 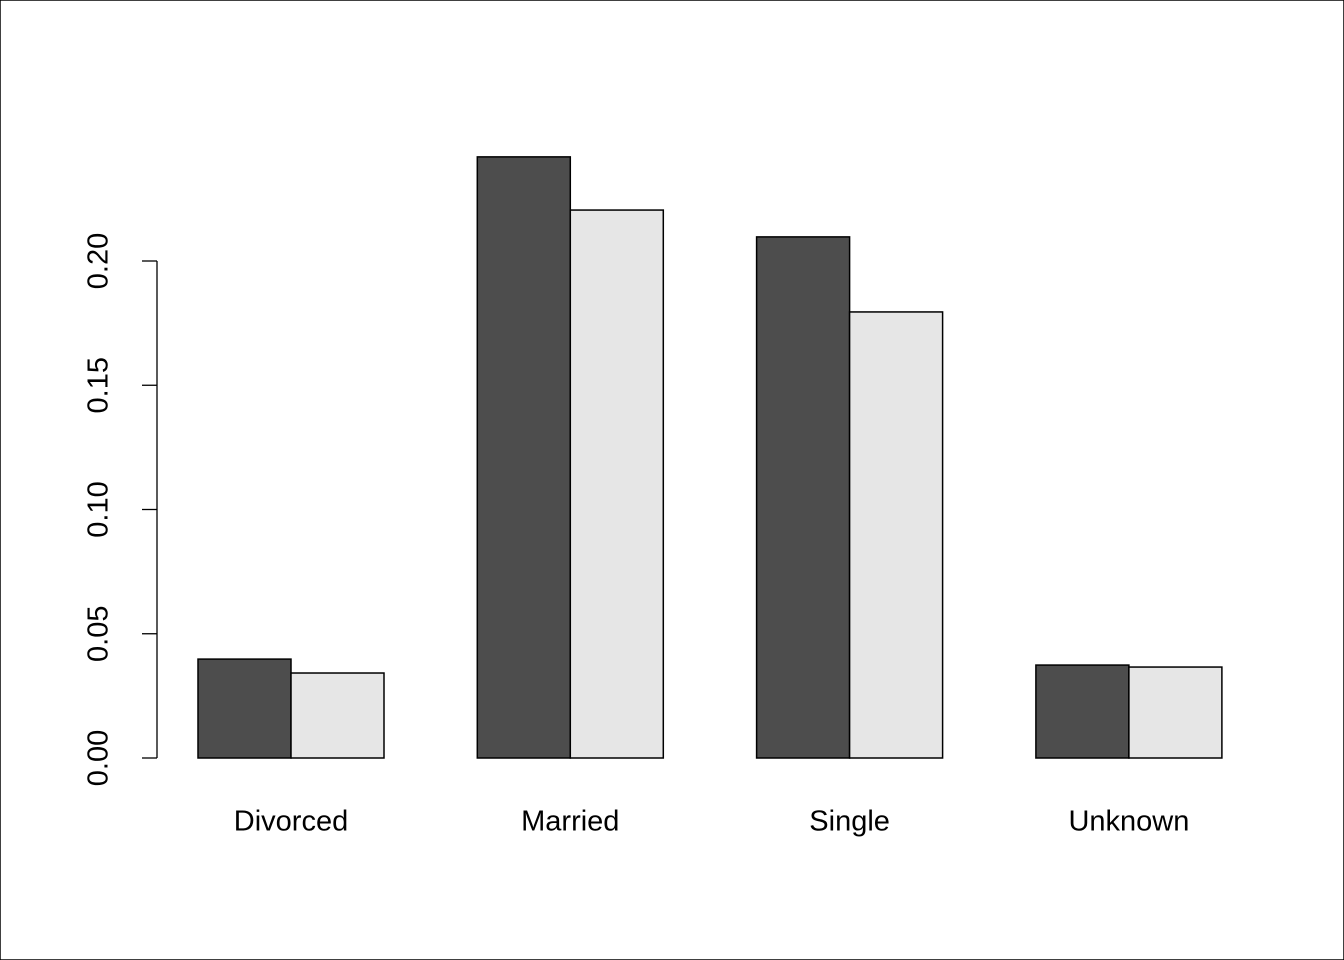 I want to click on y-tick-label: 0.20, so click(x=99, y=261).